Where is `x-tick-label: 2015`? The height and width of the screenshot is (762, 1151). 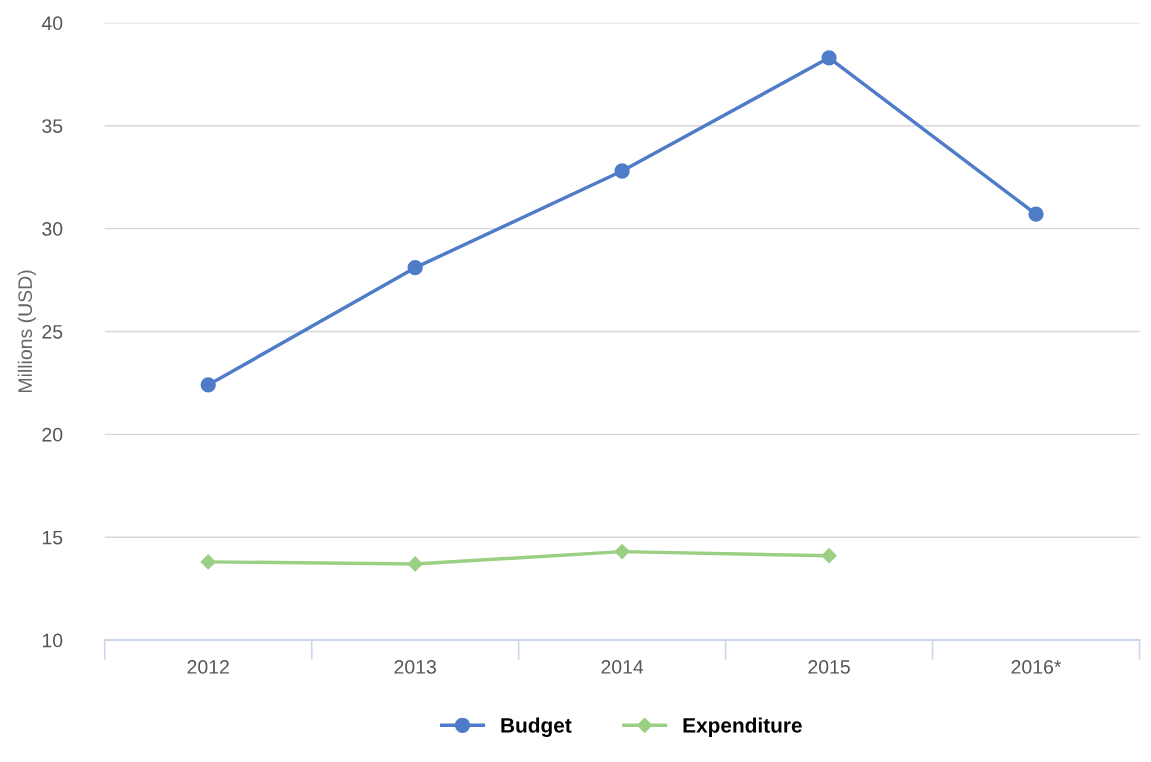
x-tick-label: 2015 is located at coordinates (829, 667).